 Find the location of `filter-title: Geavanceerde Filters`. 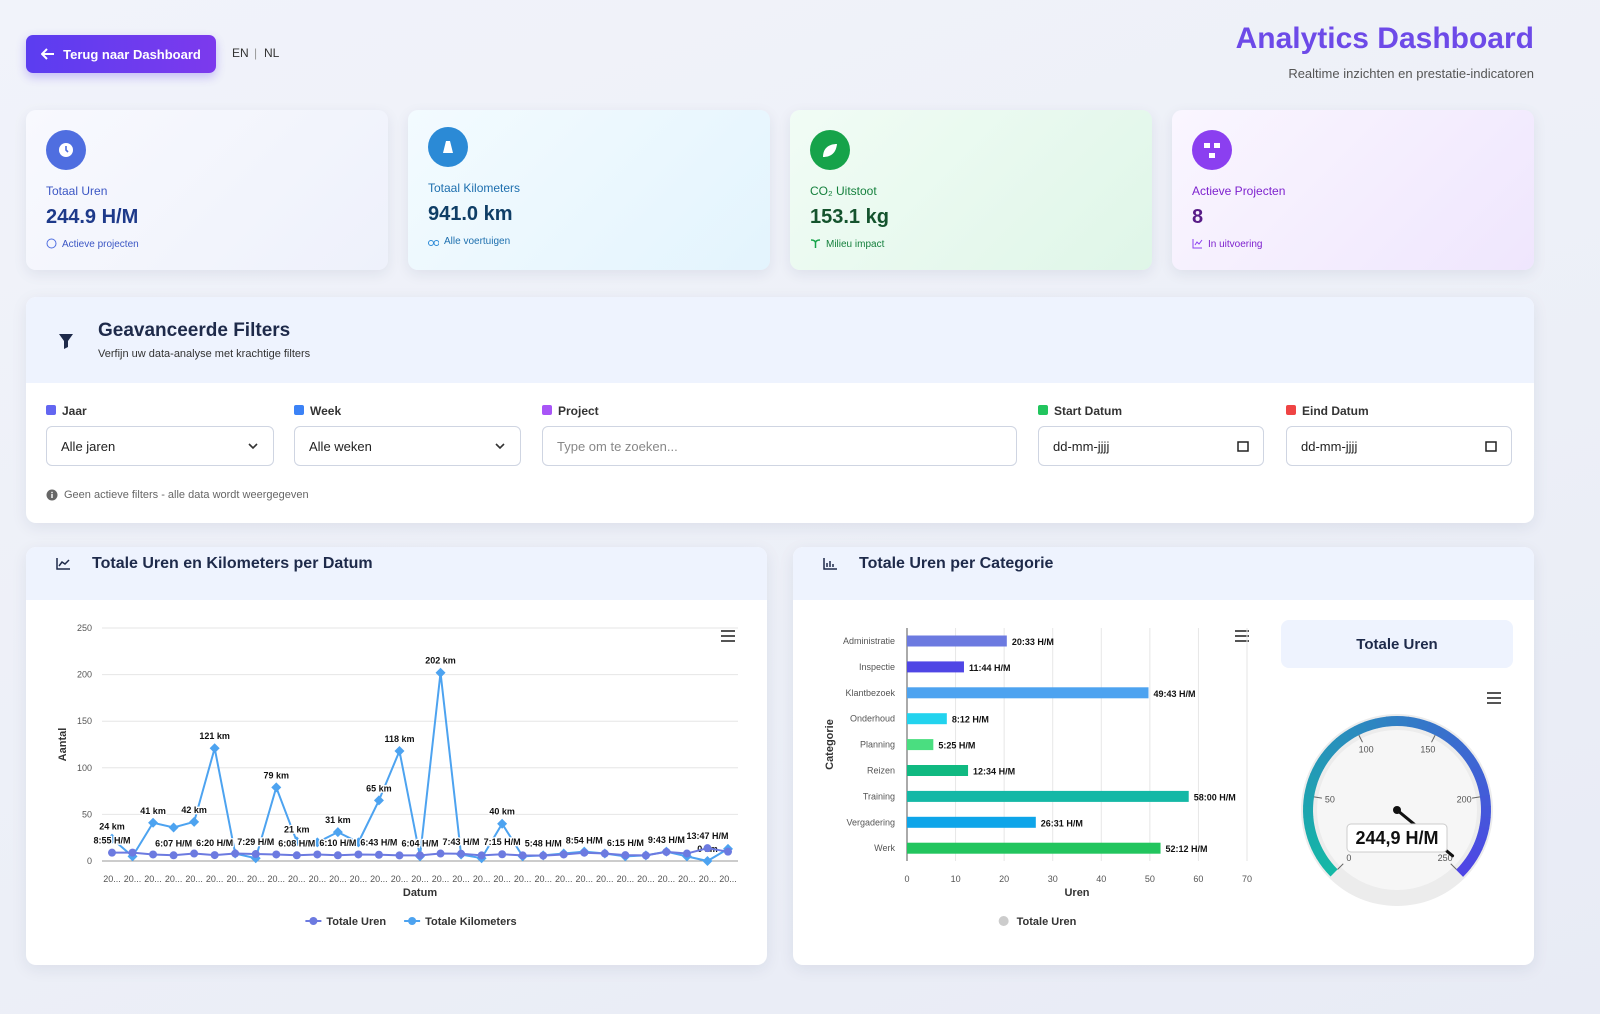

filter-title: Geavanceerde Filters is located at coordinates (194, 330).